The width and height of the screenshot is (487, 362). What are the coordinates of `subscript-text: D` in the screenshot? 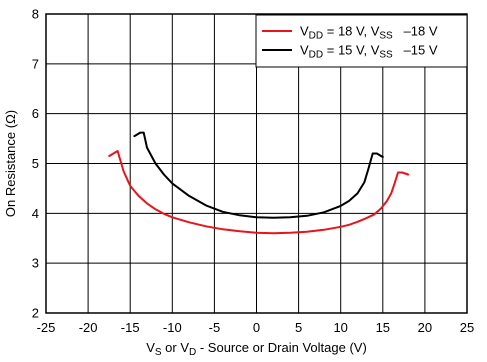 It's located at (192, 352).